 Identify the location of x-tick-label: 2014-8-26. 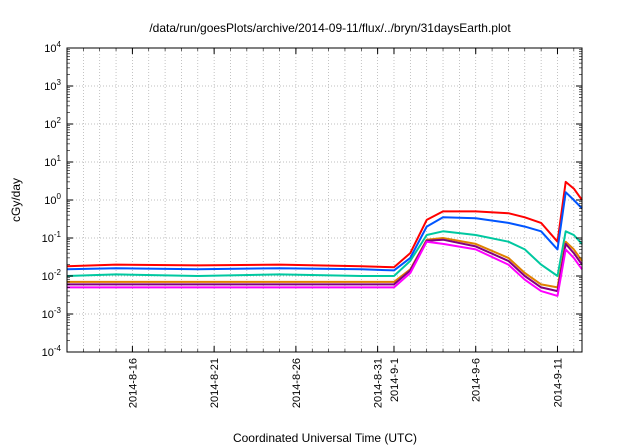
(297, 383).